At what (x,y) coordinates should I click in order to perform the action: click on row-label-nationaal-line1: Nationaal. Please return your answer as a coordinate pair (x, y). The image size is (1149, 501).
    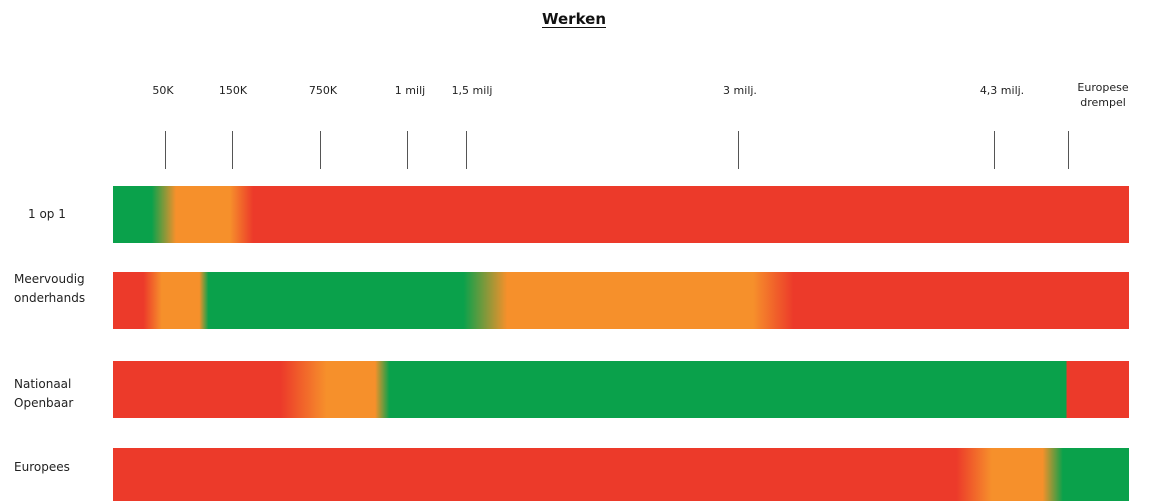
    Looking at the image, I should click on (43, 384).